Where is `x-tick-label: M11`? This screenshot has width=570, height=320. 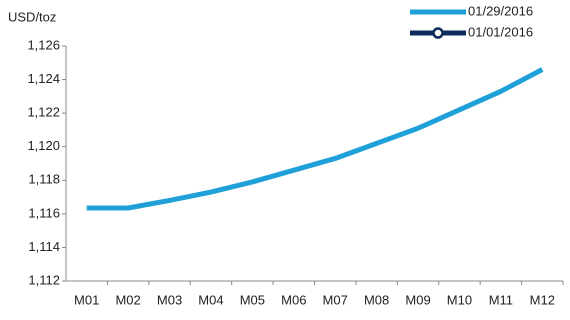
x-tick-label: M11 is located at coordinates (501, 299).